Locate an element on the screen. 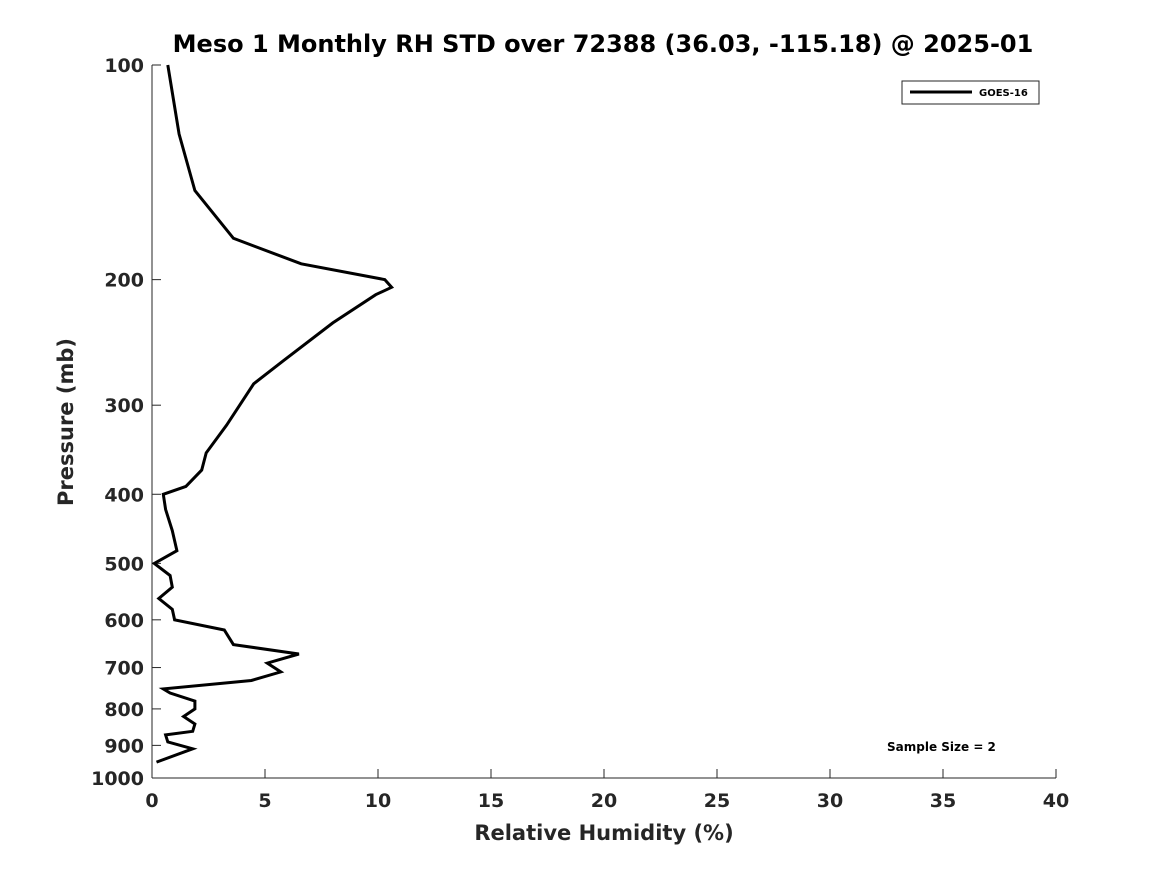 The width and height of the screenshot is (1167, 875). y-tick-label: 900 is located at coordinates (124, 746).